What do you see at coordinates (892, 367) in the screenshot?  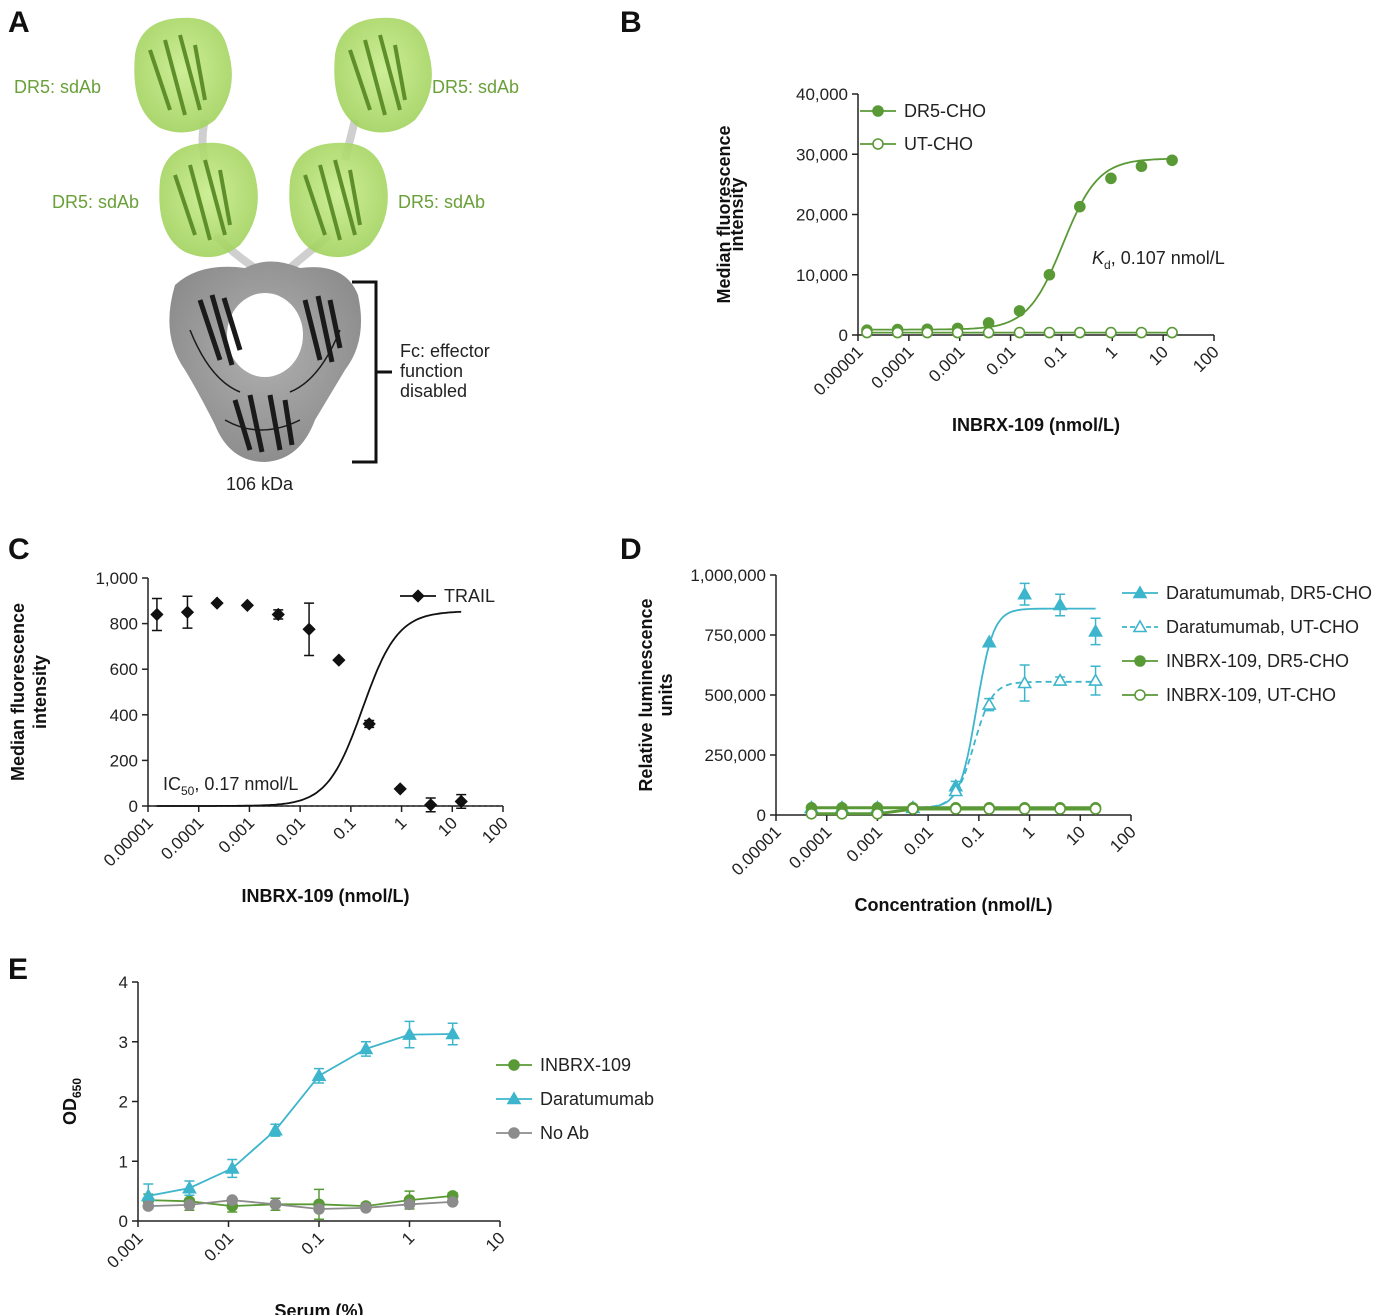 I see `x-tick-label: 0.0001` at bounding box center [892, 367].